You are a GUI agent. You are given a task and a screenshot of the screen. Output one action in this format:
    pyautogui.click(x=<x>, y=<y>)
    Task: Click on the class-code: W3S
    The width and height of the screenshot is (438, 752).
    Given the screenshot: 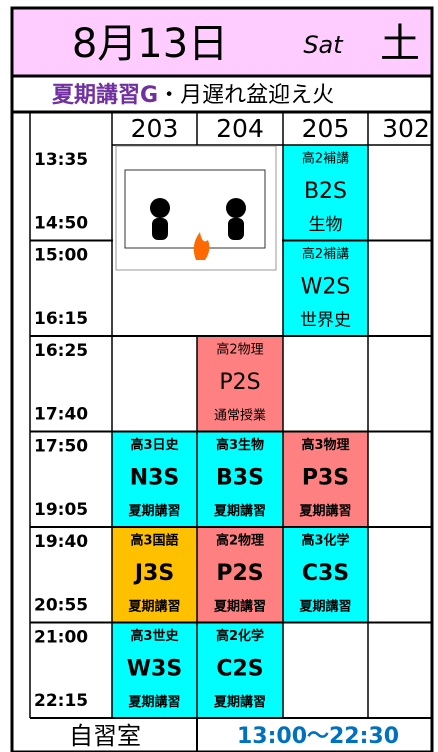 What is the action you would take?
    pyautogui.click(x=154, y=669)
    